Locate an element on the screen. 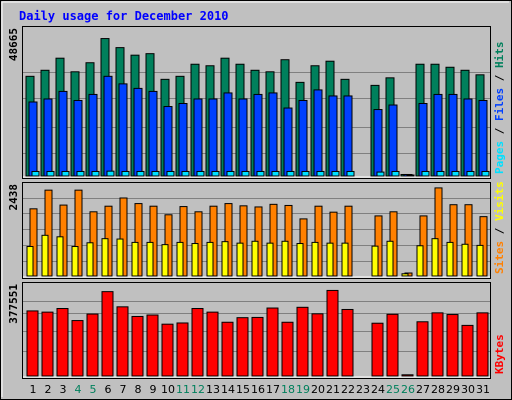 This screenshot has width=512, height=400. x-axis-day-label: 29 is located at coordinates (453, 389).